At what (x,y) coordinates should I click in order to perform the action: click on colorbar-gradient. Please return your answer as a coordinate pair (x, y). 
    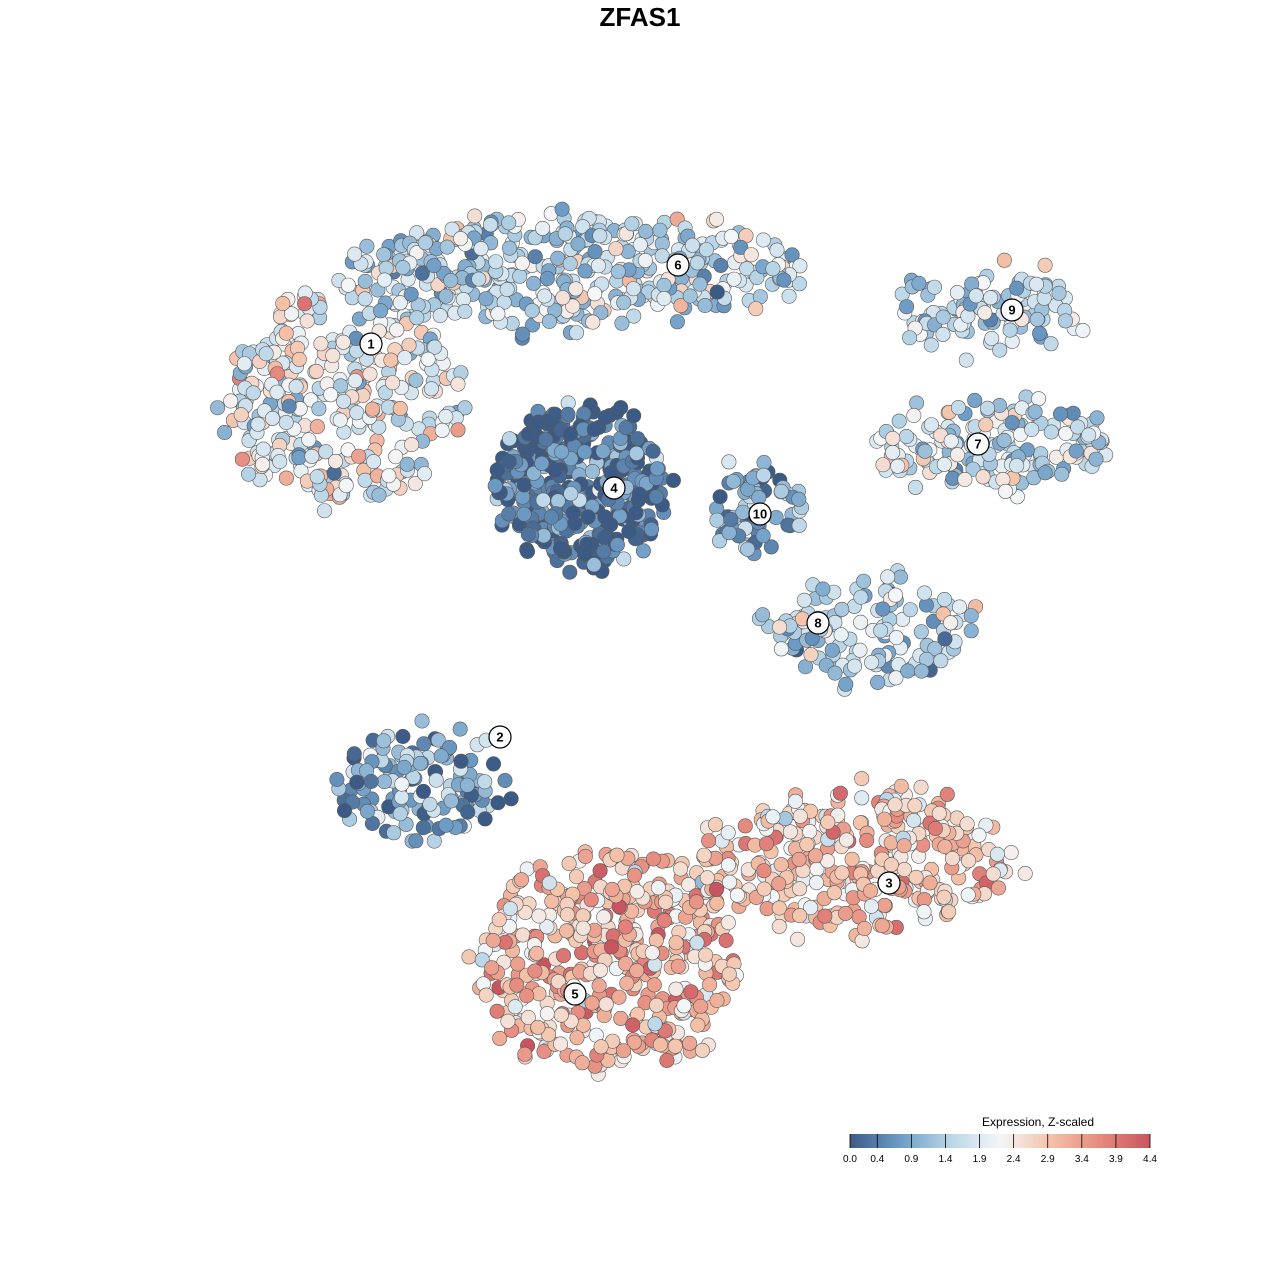
    Looking at the image, I should click on (1000, 1141).